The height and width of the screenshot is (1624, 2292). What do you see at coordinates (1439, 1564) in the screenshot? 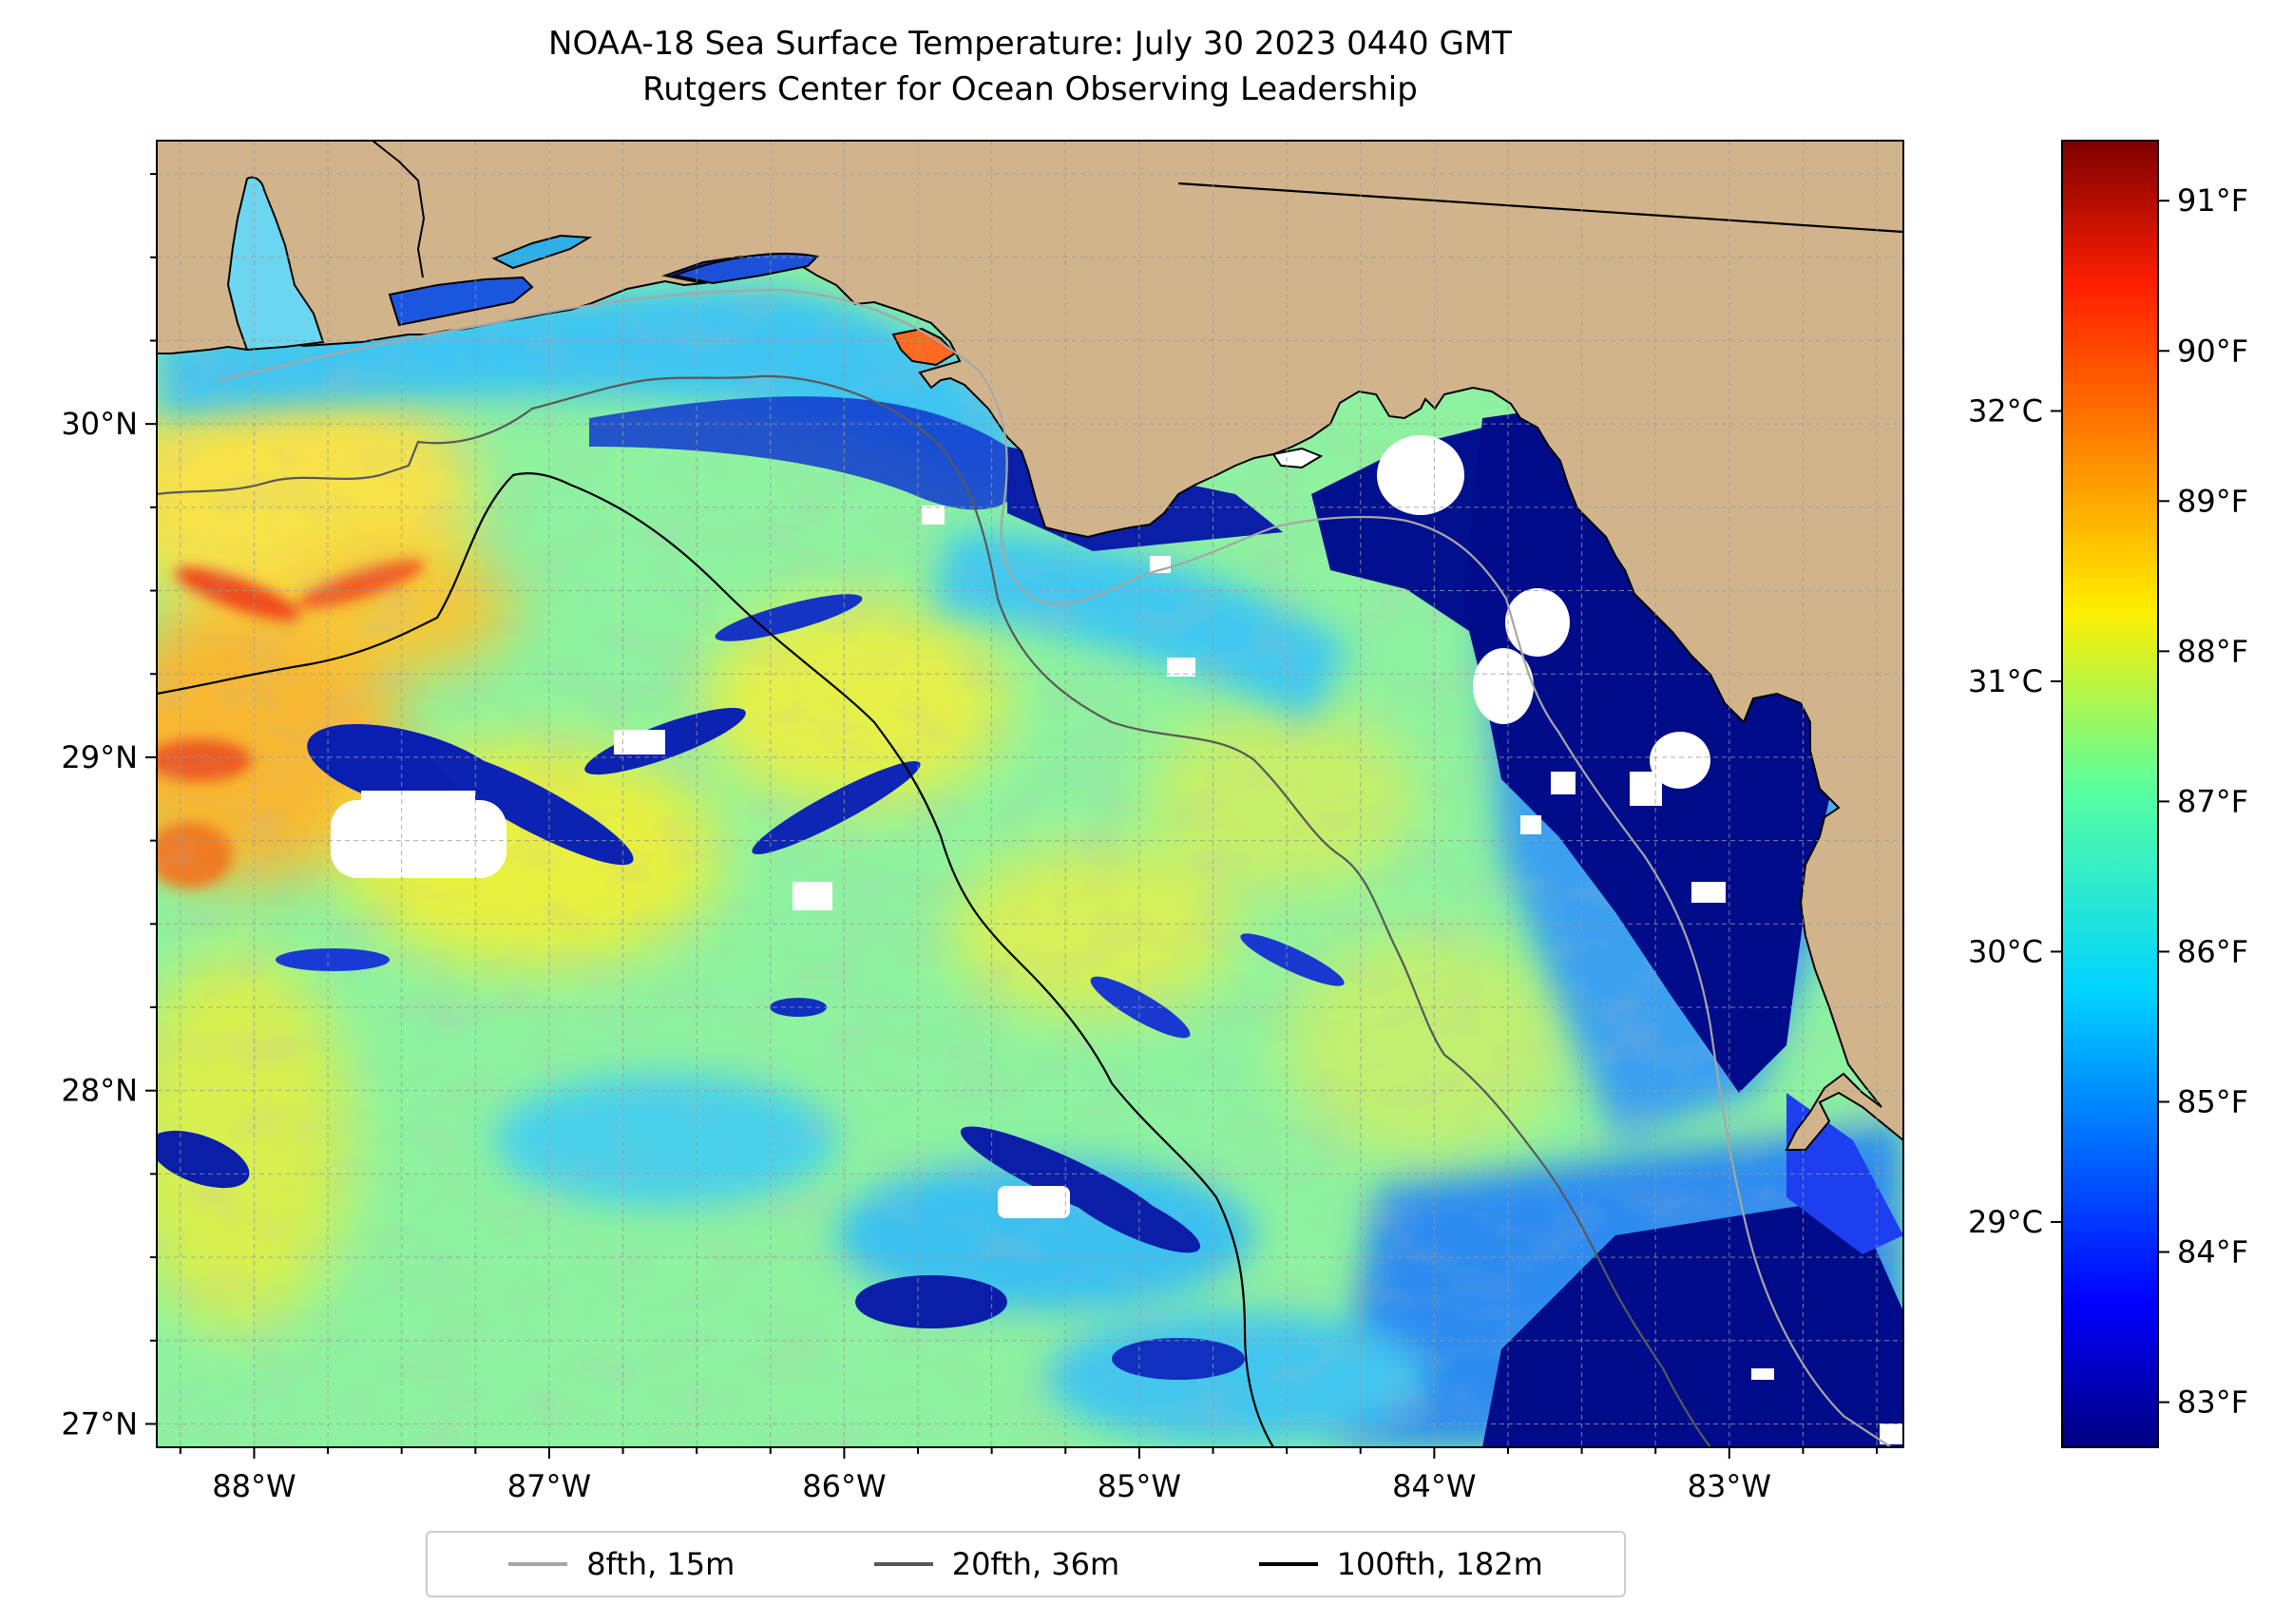
I see `legend-label: 100fth, 182m` at bounding box center [1439, 1564].